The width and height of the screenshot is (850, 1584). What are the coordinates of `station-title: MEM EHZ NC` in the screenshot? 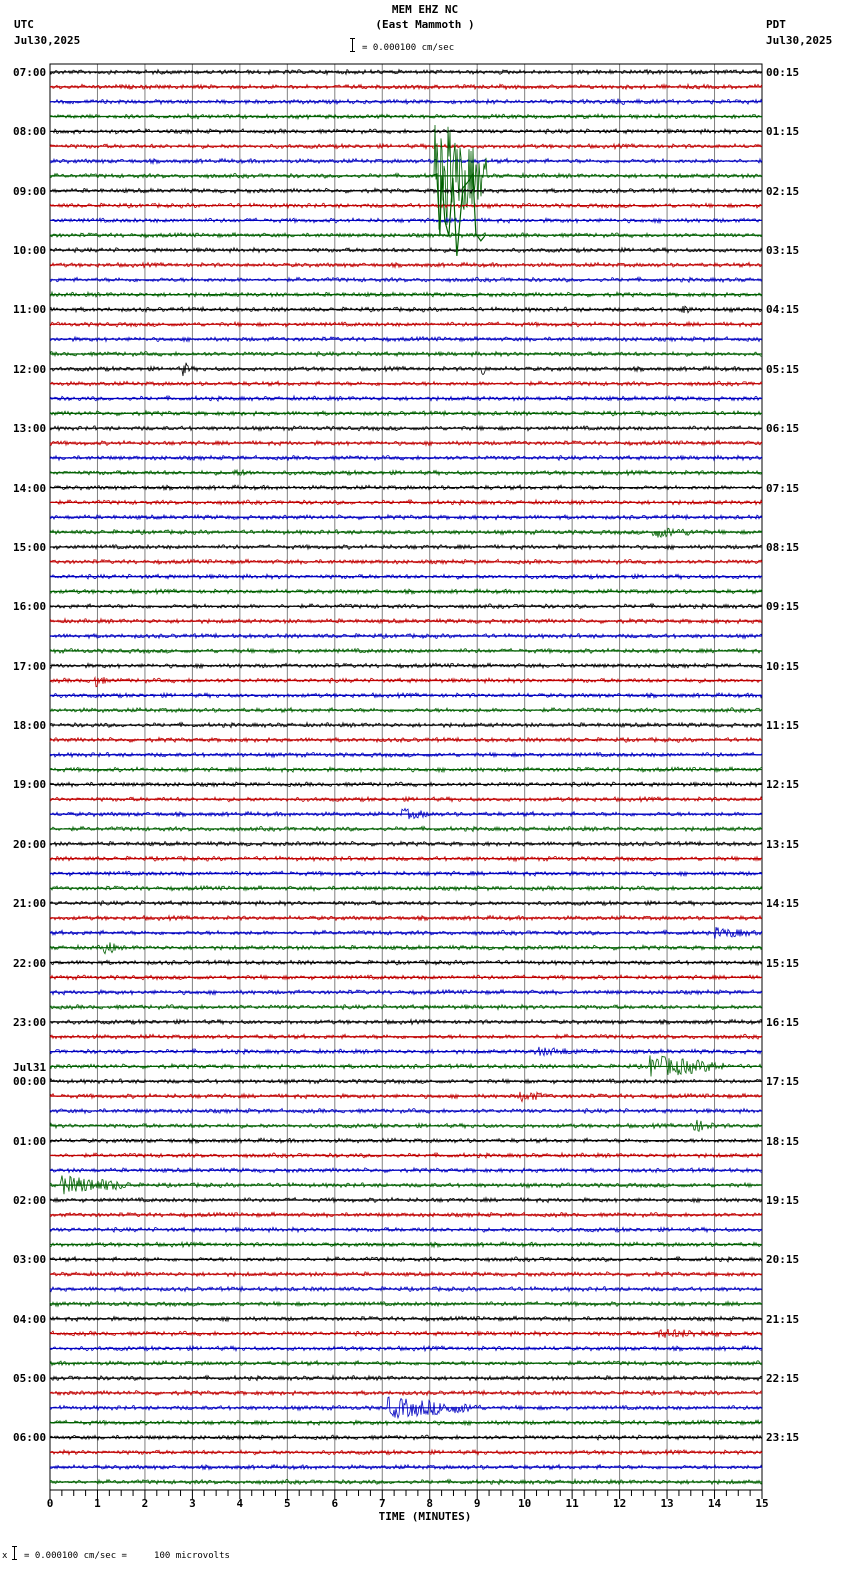 It's located at (425, 9).